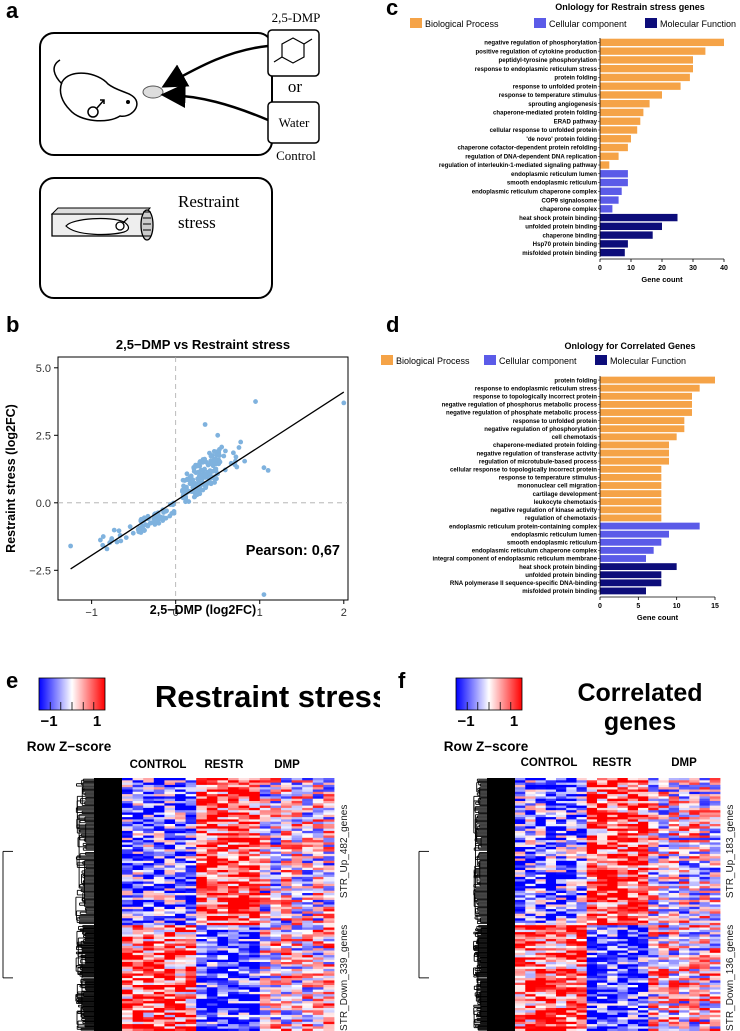  What do you see at coordinates (126, 538) in the screenshot?
I see `data-point` at bounding box center [126, 538].